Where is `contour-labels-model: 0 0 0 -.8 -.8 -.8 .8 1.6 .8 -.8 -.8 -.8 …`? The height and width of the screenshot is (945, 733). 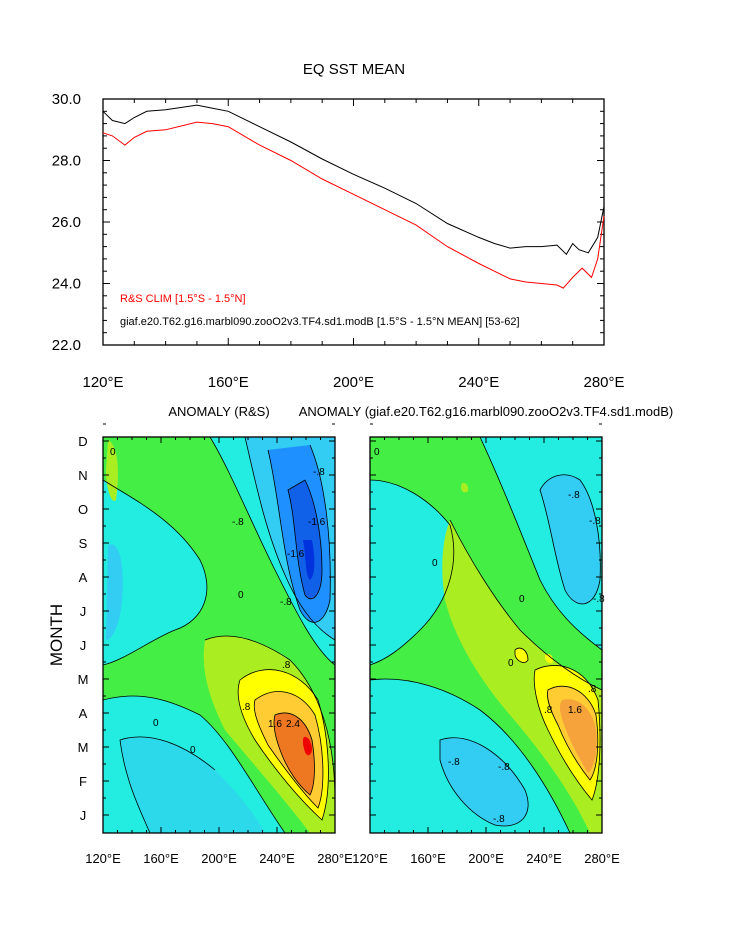 contour-labels-model: 0 0 0 -.8 -.8 -.8 .8 1.6 .8 -.8 -.8 -.8 … is located at coordinates (489, 636).